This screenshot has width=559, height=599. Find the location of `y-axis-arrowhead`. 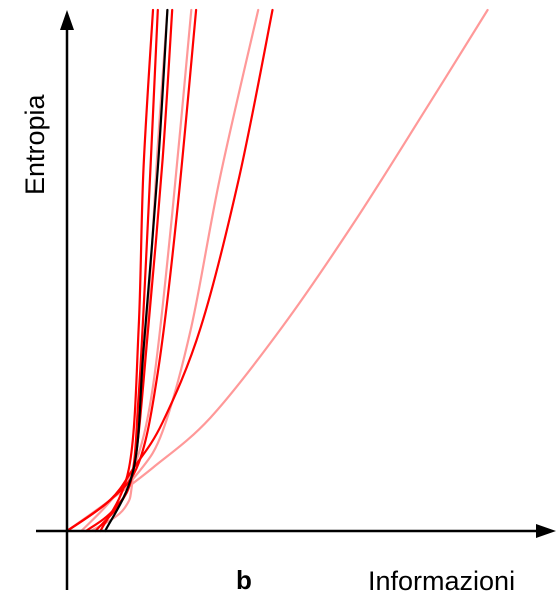

y-axis-arrowhead is located at coordinates (67, 20).